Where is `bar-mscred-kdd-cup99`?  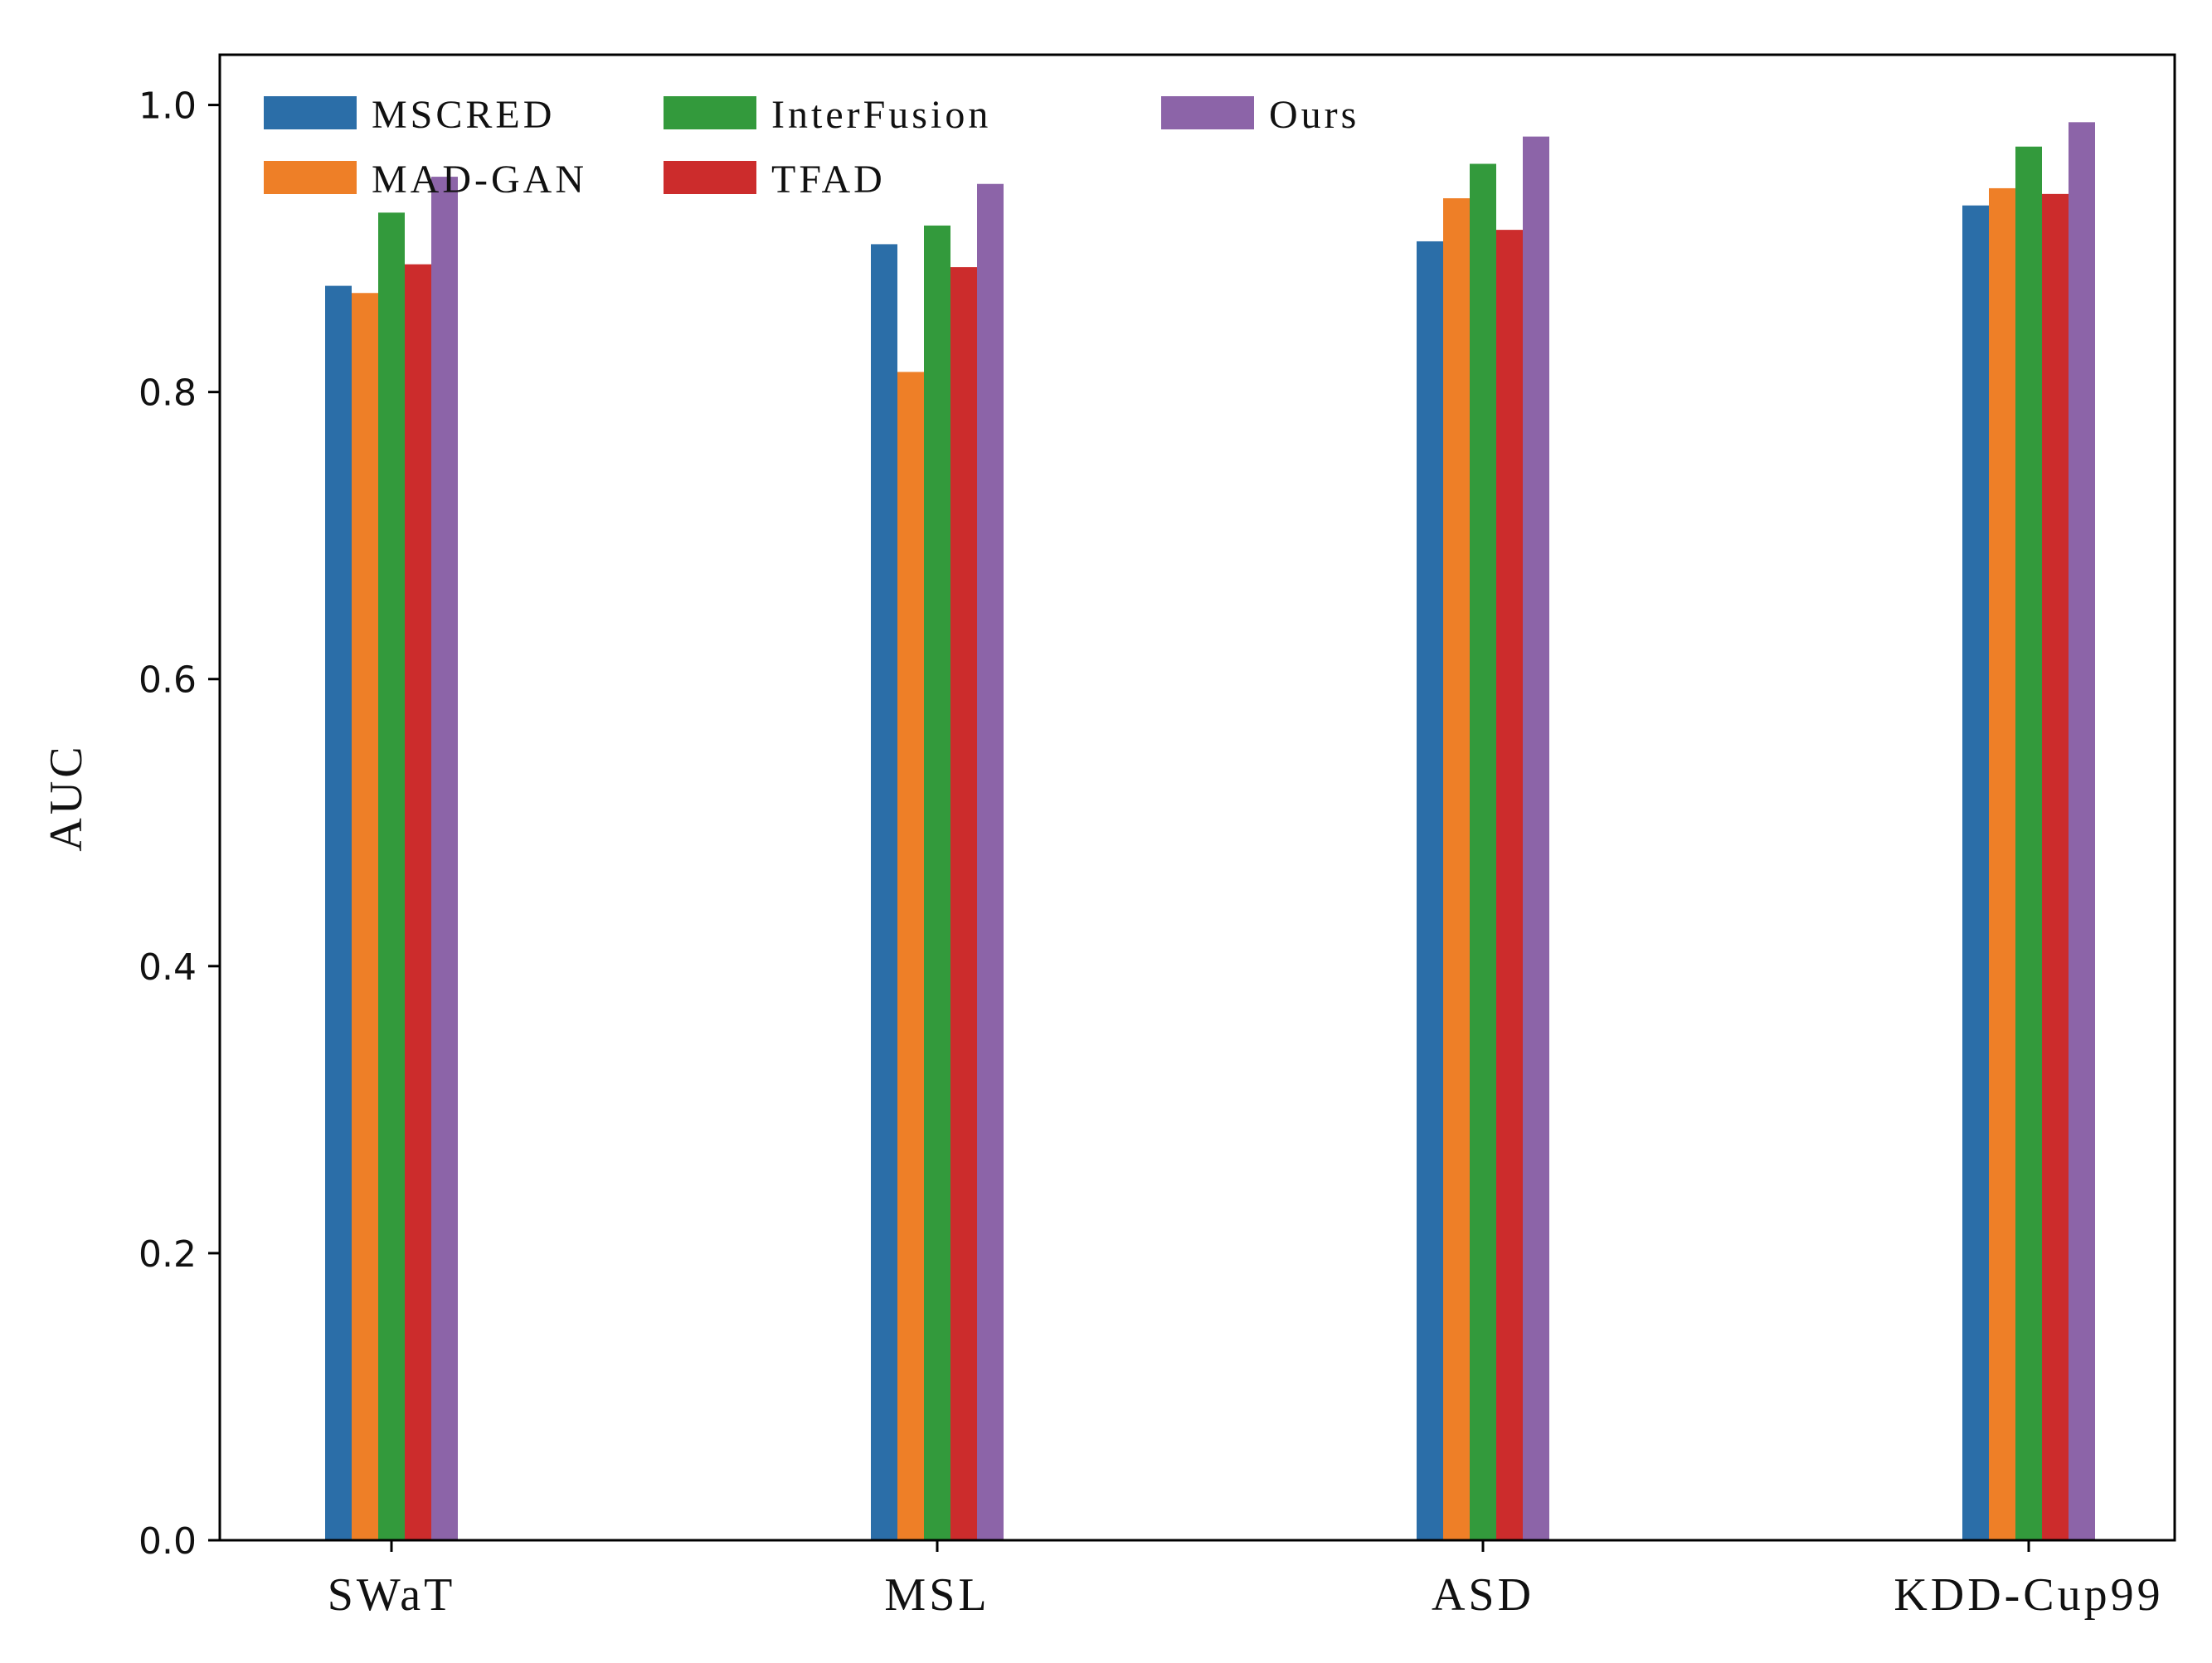 bar-mscred-kdd-cup99 is located at coordinates (1976, 872).